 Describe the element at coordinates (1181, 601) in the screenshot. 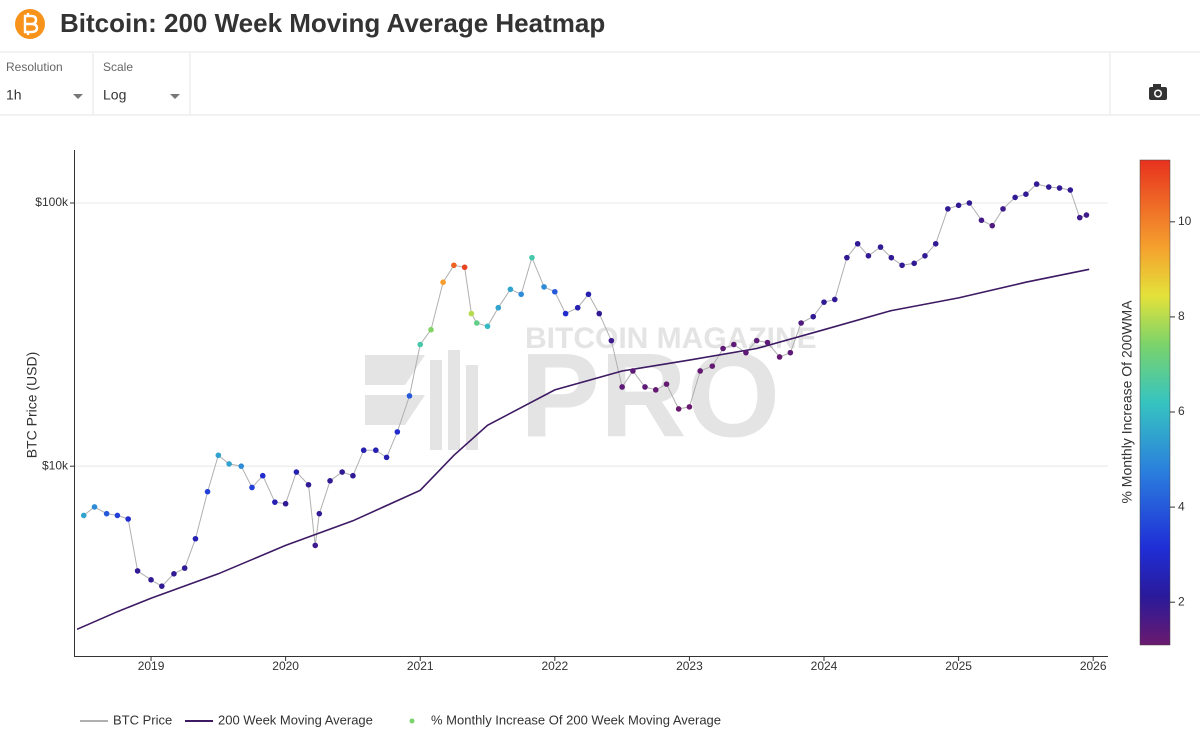

I see `colorbar-tick-label: 2` at that location.